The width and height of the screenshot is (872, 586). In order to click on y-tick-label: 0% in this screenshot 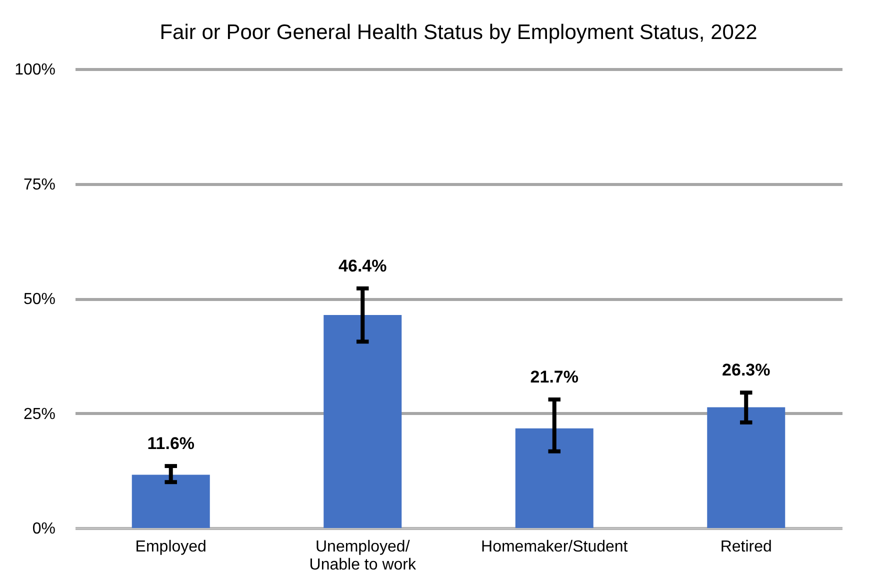, I will do `click(44, 529)`.